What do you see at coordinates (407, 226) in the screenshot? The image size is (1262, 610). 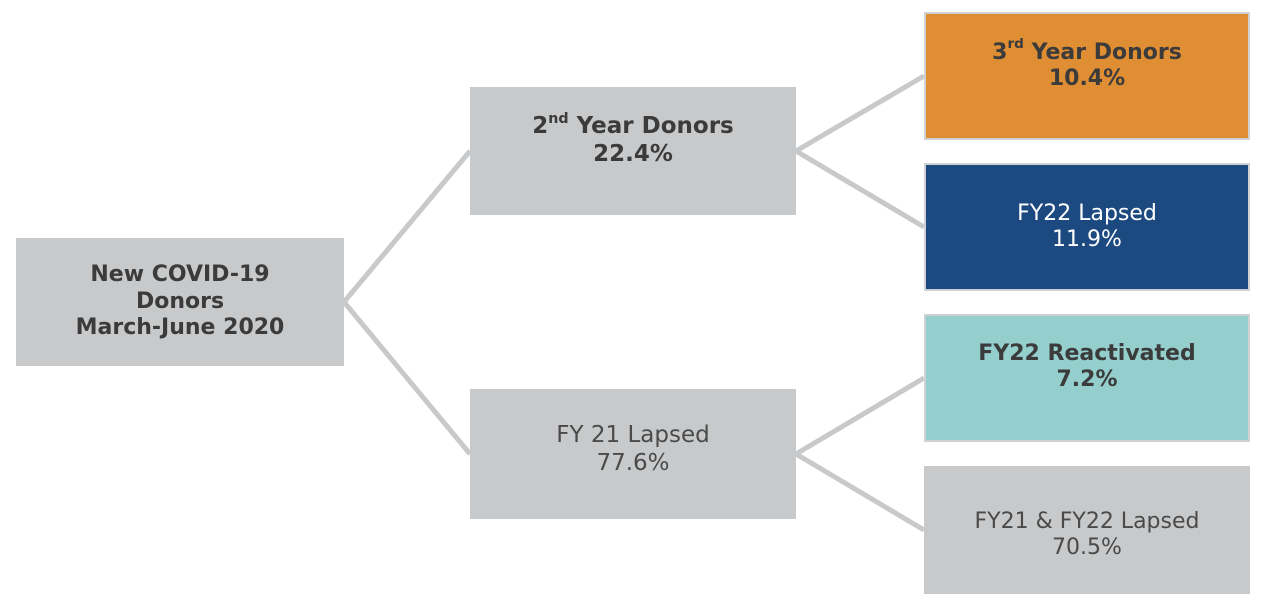 I see `connector-root-to-second_year` at bounding box center [407, 226].